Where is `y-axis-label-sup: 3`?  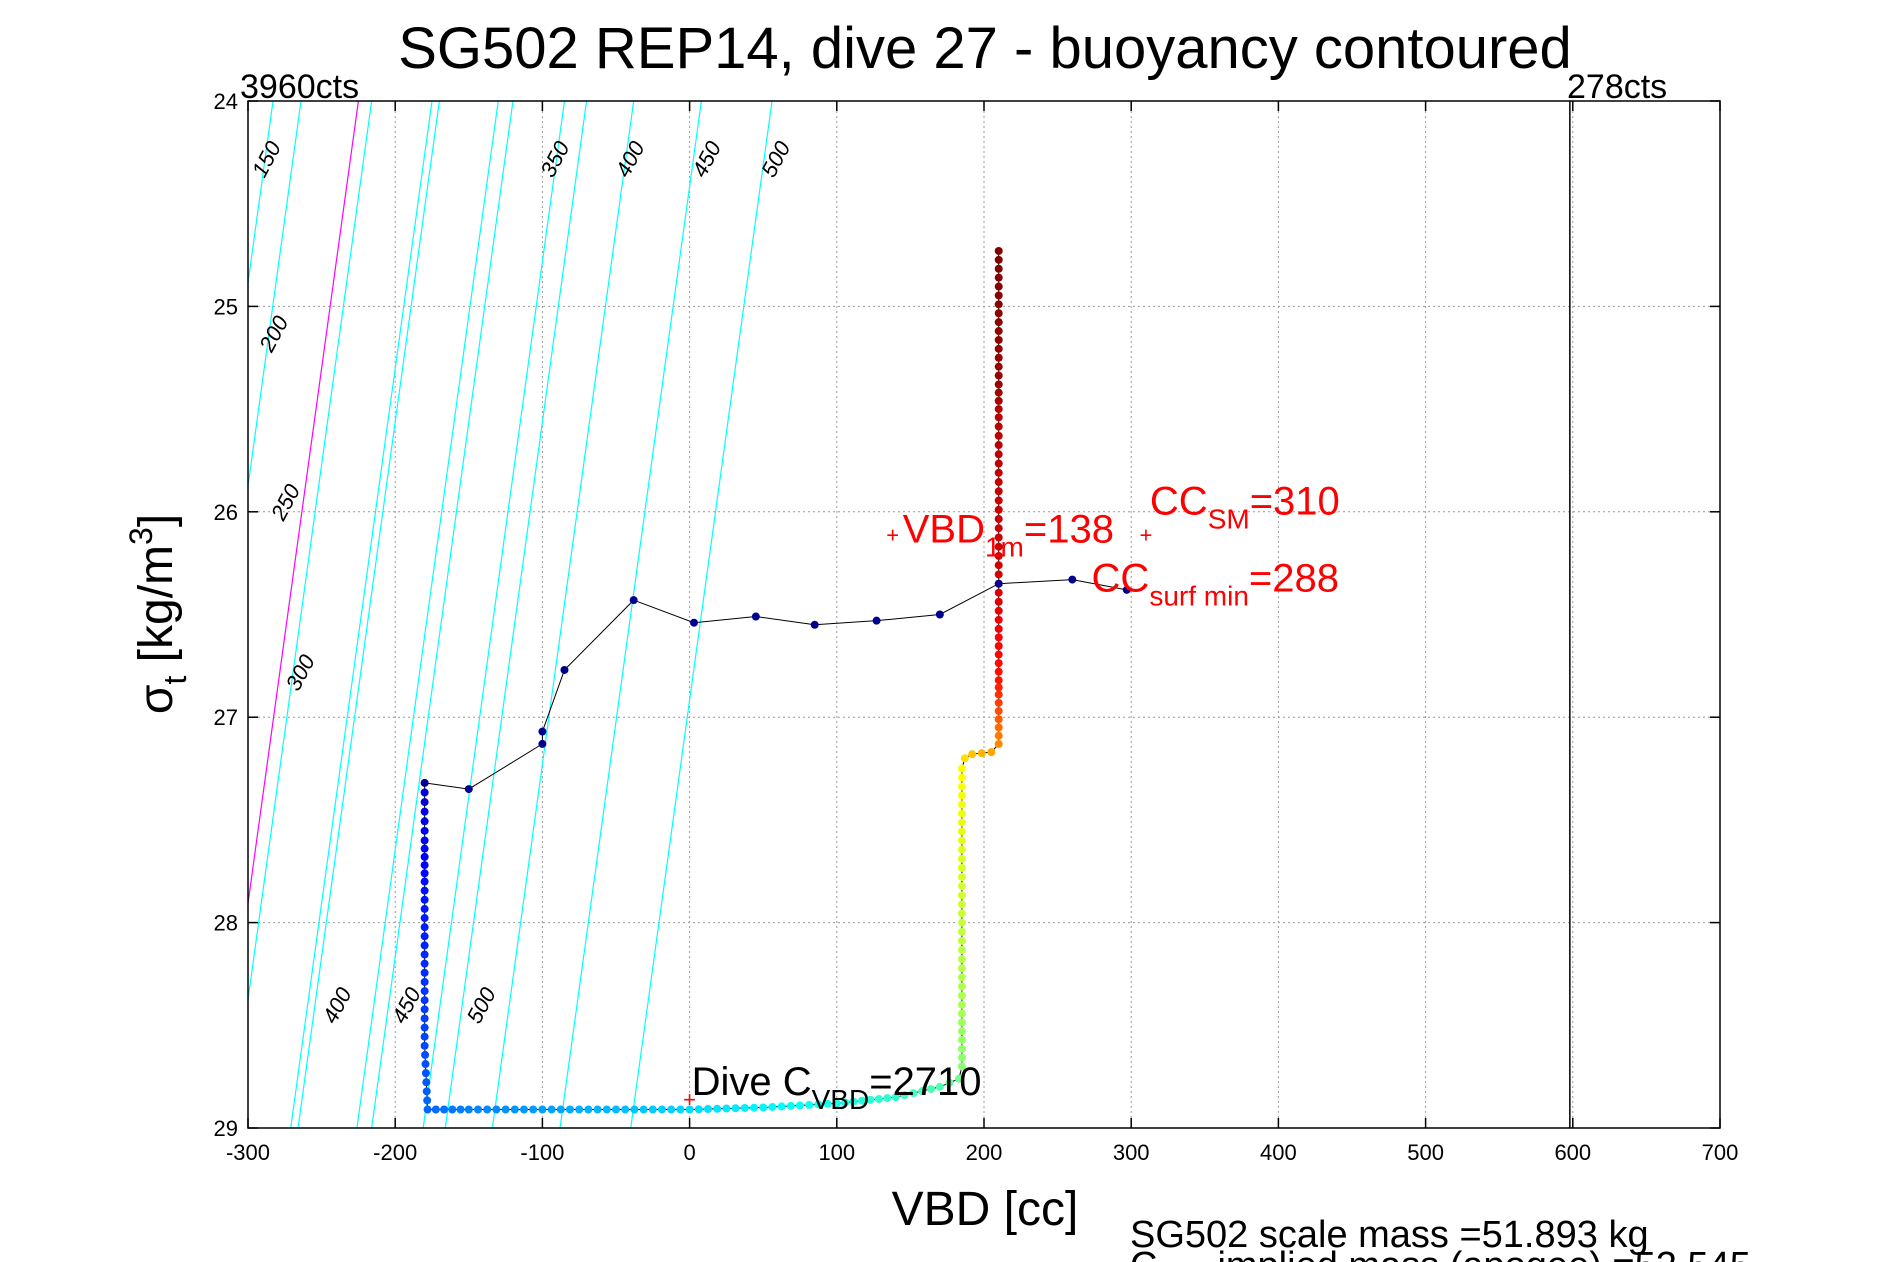
y-axis-label-sup: 3 is located at coordinates (141, 536).